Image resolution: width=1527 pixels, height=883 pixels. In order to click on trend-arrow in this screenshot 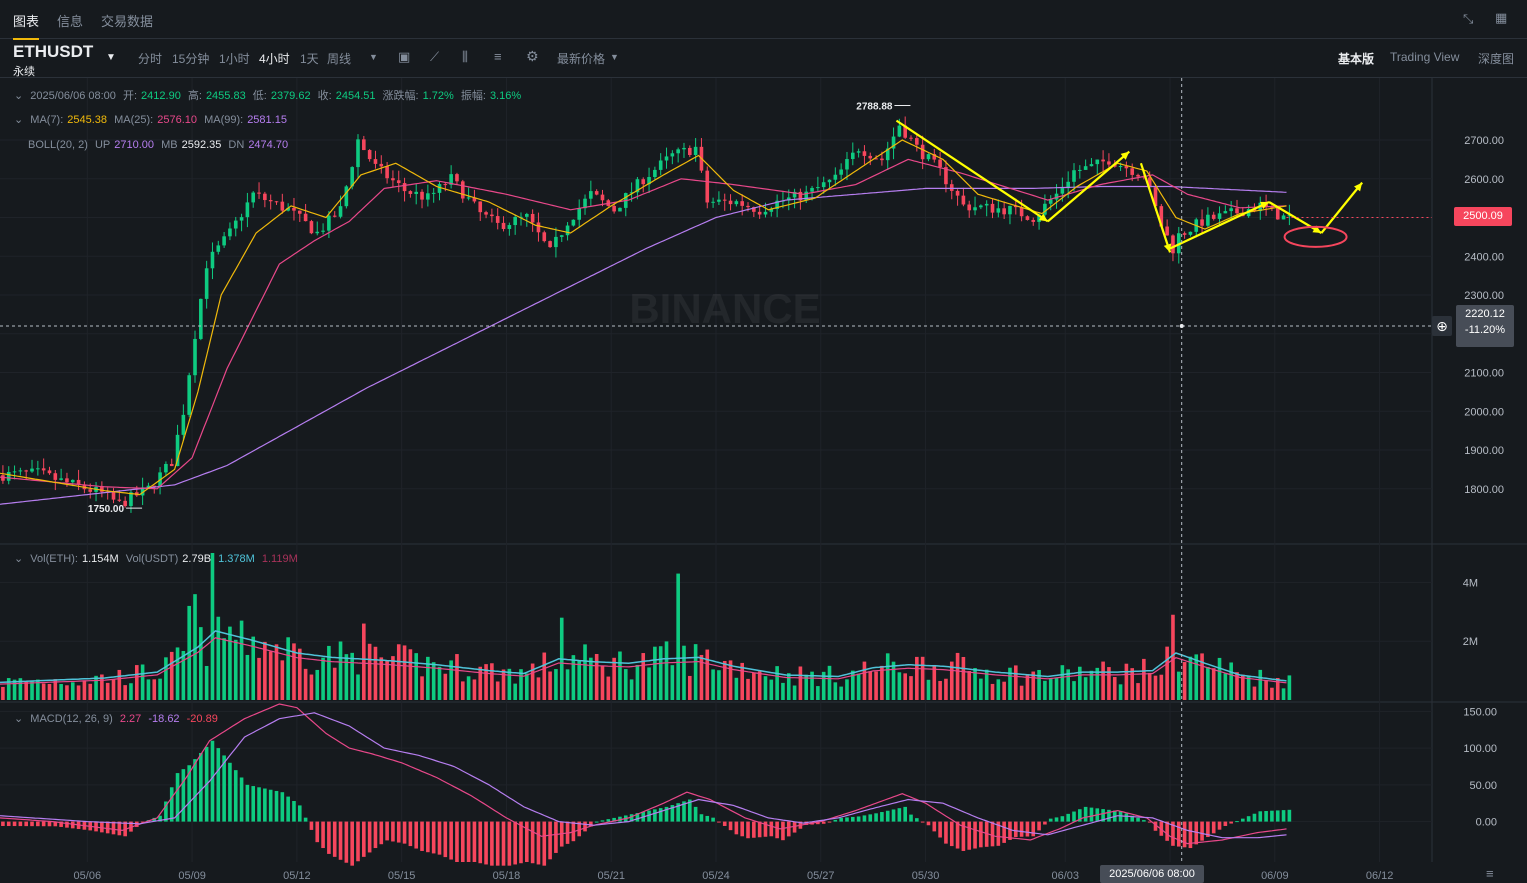, I will do `click(1219, 225)`.